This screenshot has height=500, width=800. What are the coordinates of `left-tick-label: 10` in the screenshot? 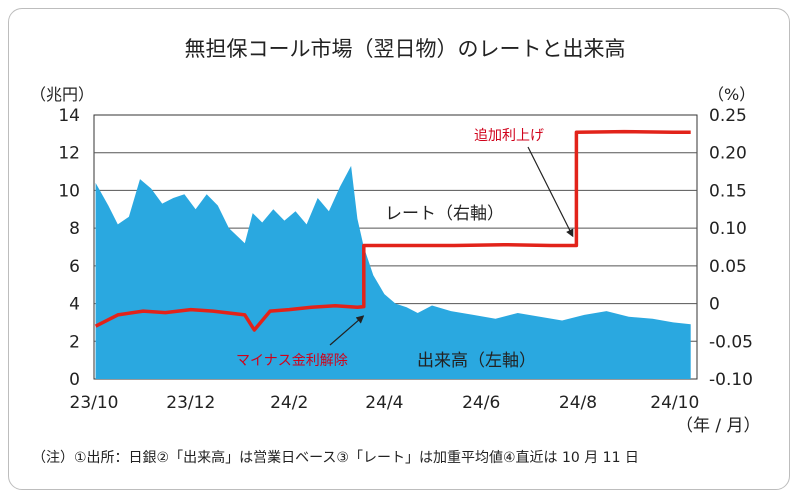 It's located at (69, 191).